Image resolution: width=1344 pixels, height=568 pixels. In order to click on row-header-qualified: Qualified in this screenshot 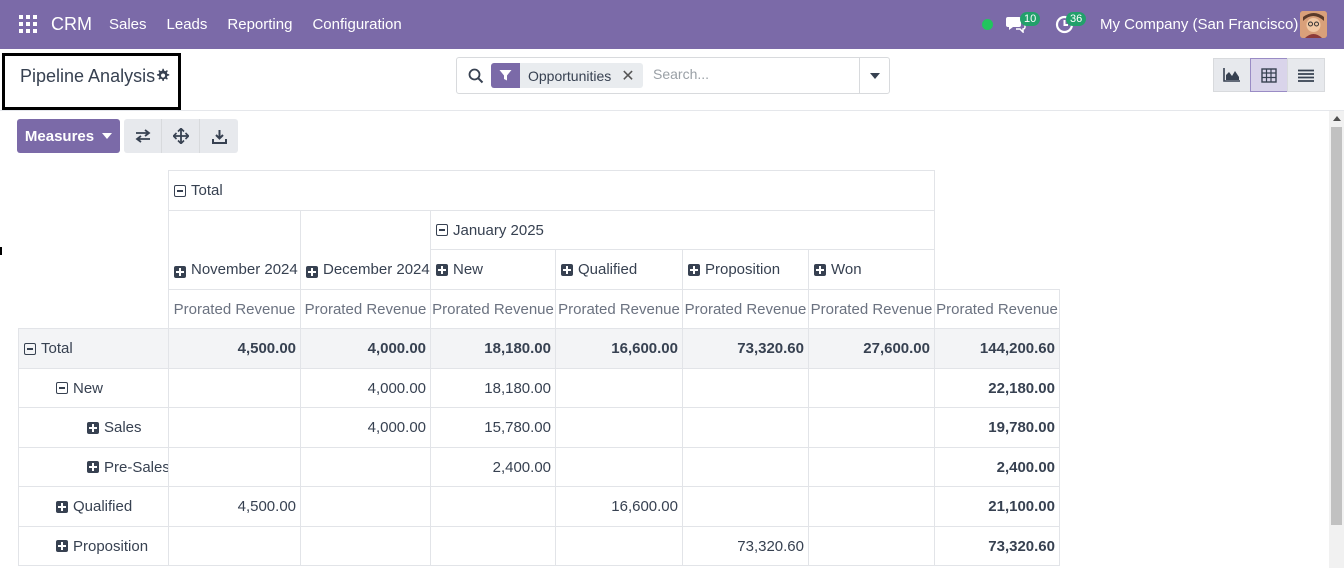, I will do `click(93, 506)`.